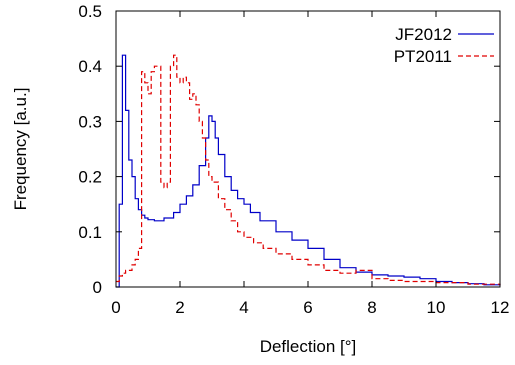  What do you see at coordinates (423, 56) in the screenshot?
I see `legend-label: PT2011` at bounding box center [423, 56].